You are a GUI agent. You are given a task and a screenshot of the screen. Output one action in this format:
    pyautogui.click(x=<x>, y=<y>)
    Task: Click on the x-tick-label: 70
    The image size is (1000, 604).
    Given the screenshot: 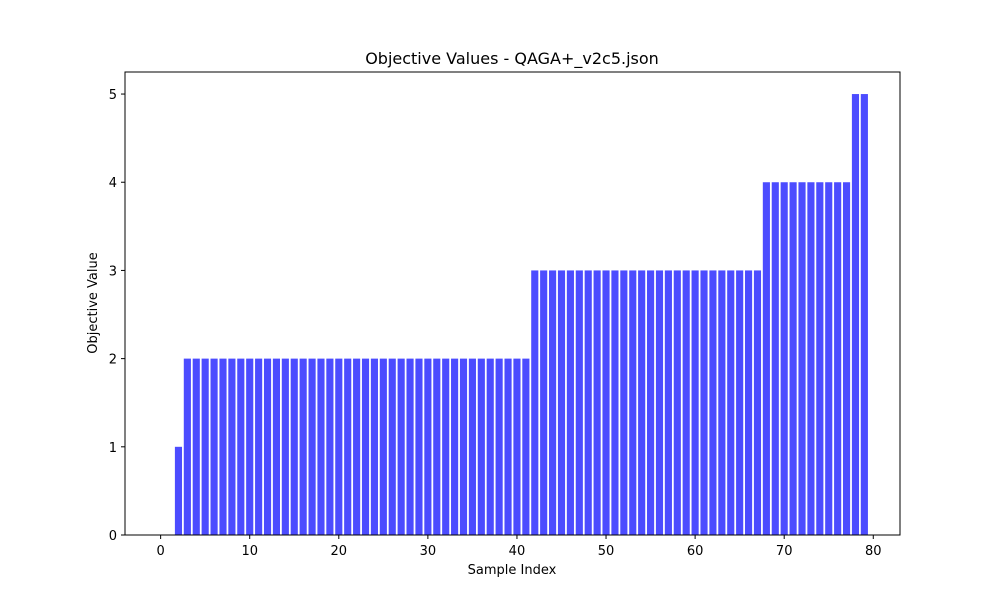 What is the action you would take?
    pyautogui.click(x=784, y=551)
    